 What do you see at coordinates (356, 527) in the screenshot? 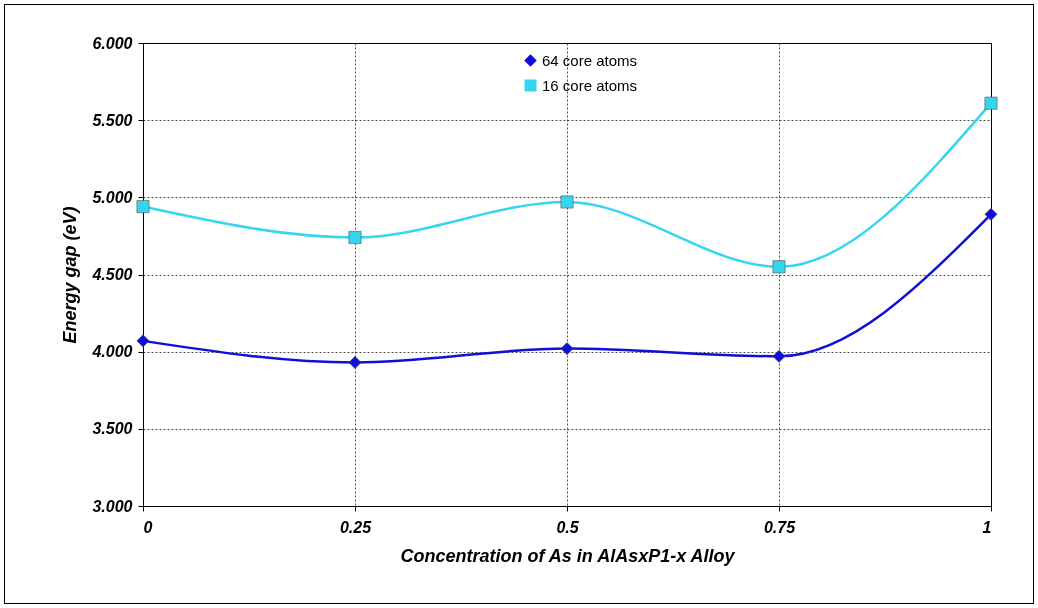
I see `x-tick-label: 0.25` at bounding box center [356, 527].